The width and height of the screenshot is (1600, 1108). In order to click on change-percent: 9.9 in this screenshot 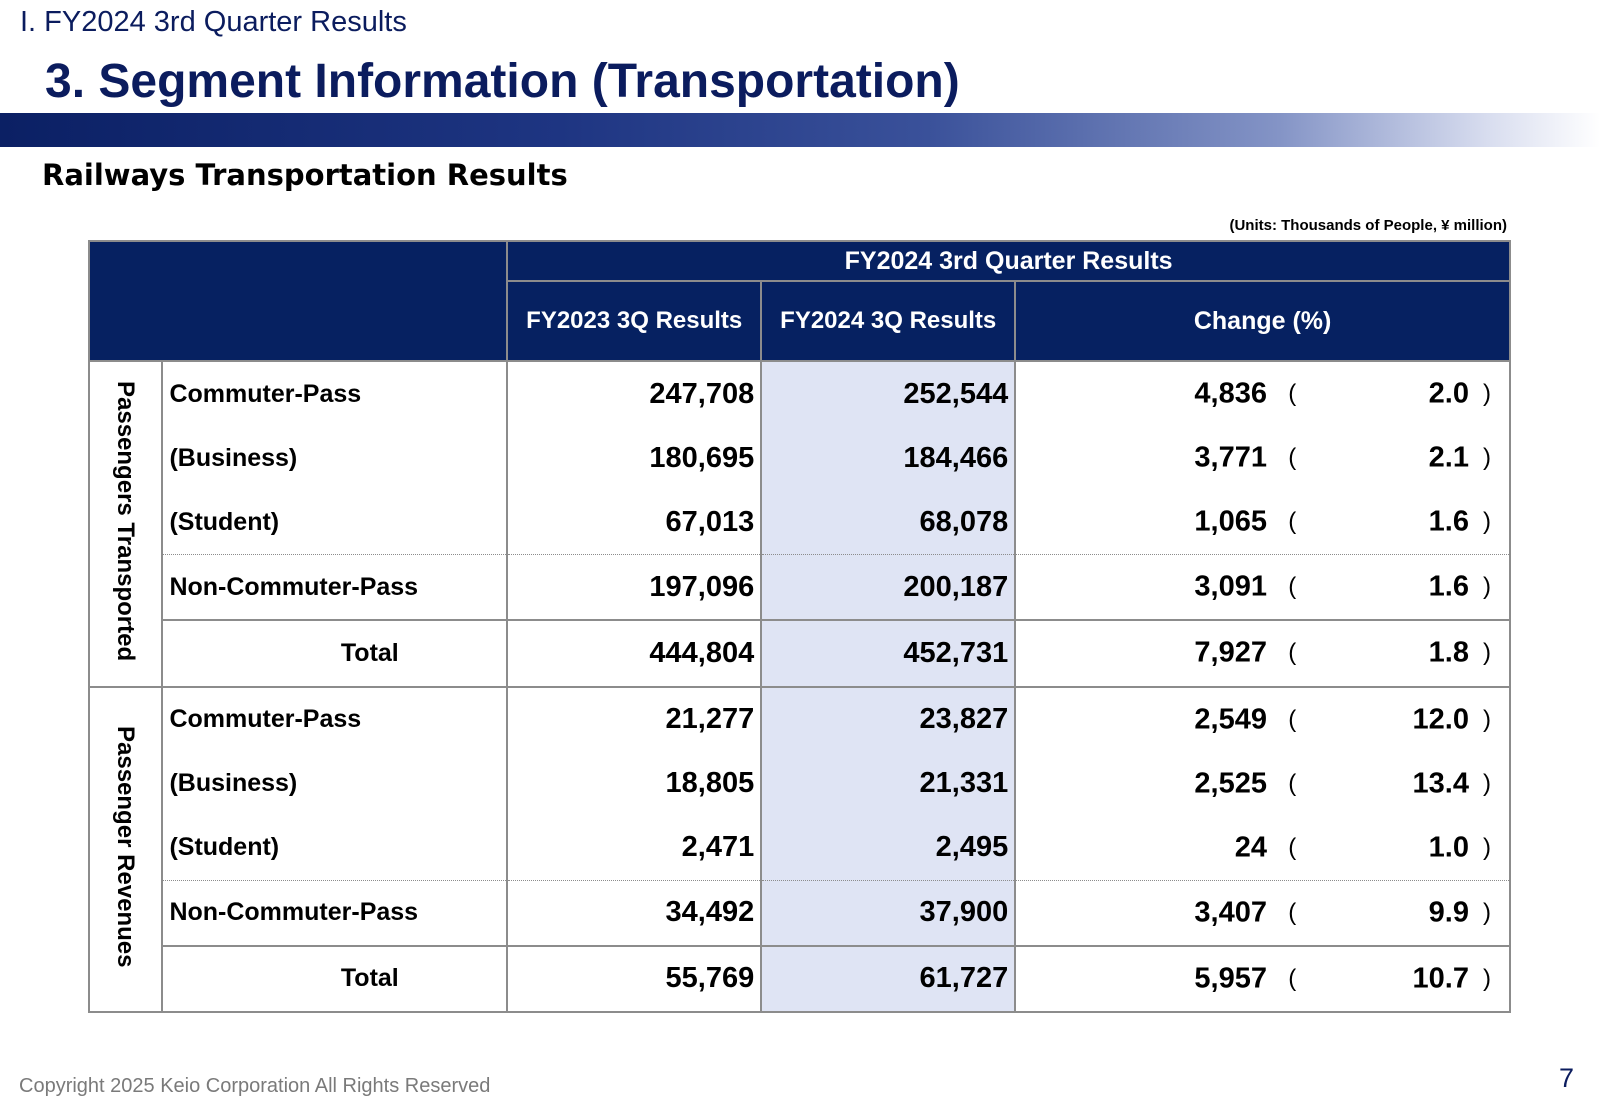, I will do `click(1448, 912)`.